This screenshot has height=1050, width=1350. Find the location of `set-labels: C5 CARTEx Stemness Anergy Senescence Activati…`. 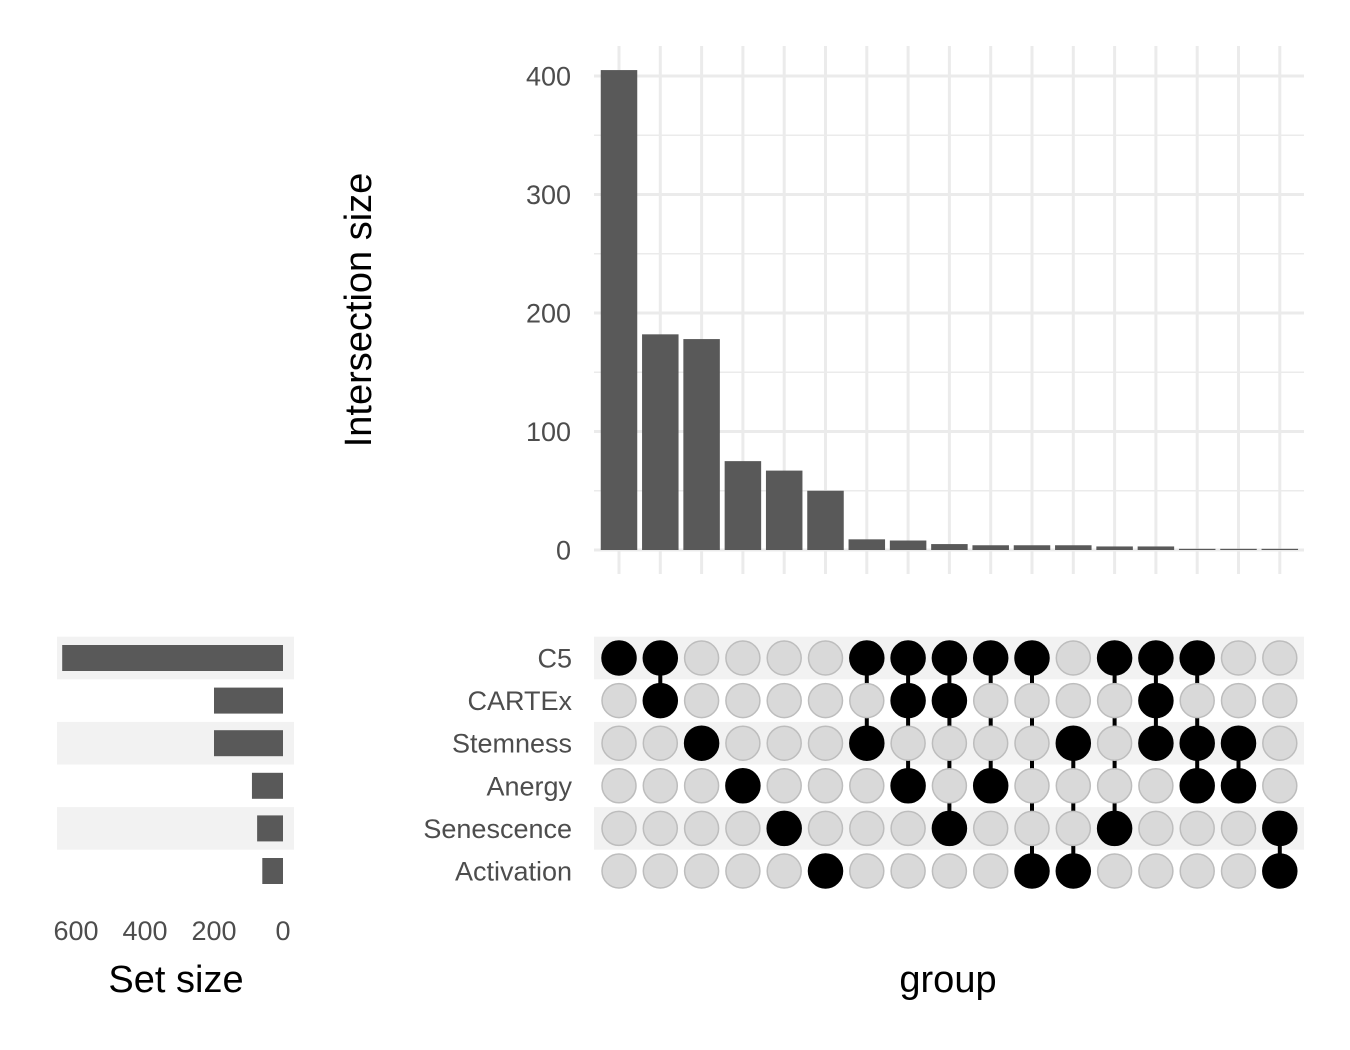

set-labels: C5 CARTEx Stemness Anergy Senescence Activati… is located at coordinates (497, 765).